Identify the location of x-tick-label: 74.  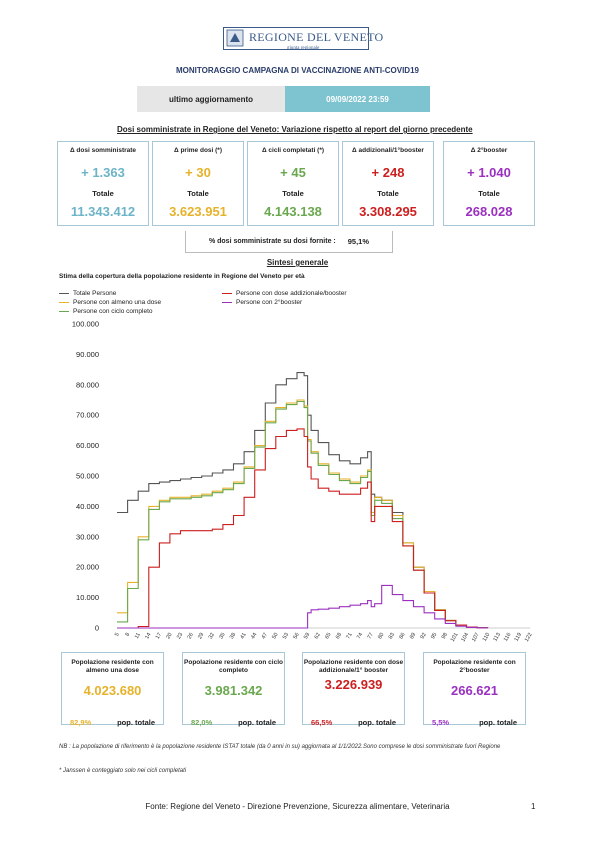
(360, 636).